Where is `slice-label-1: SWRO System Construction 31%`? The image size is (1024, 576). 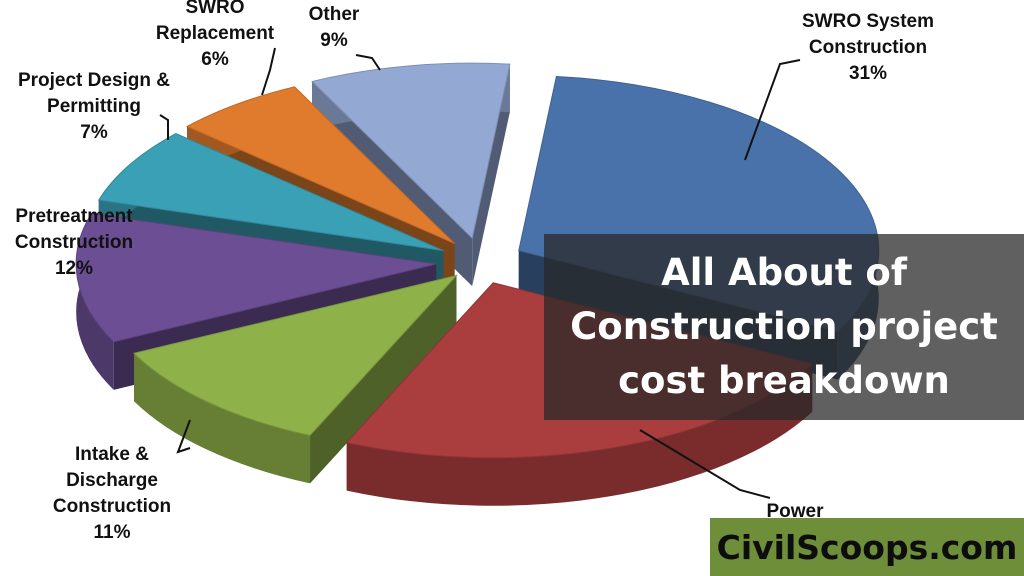 slice-label-1: SWRO System Construction 31% is located at coordinates (868, 47).